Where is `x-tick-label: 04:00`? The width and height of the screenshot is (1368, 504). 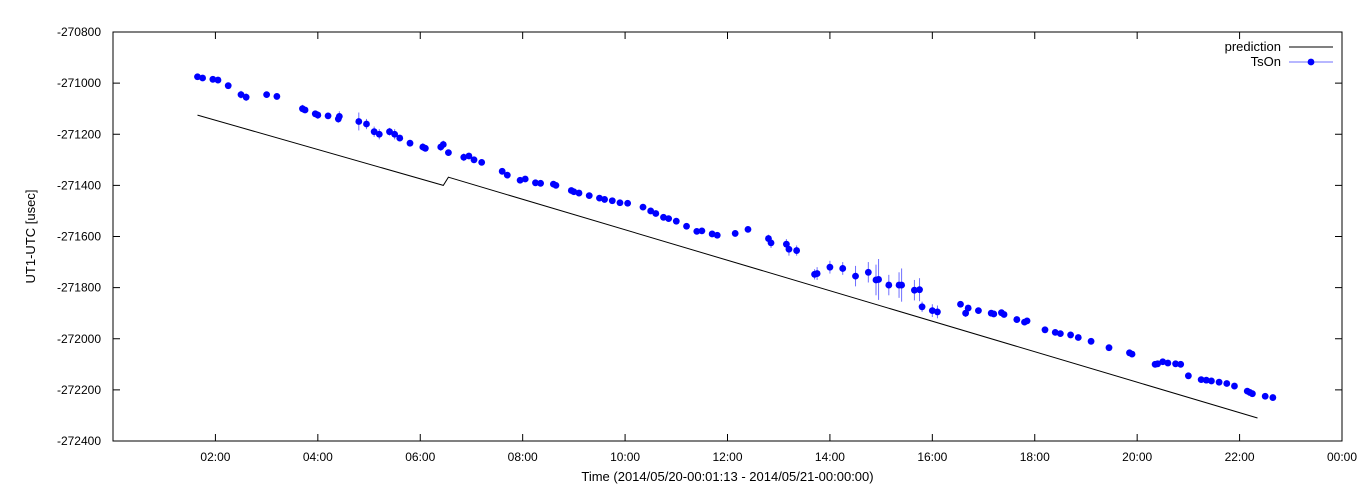 x-tick-label: 04:00 is located at coordinates (318, 457).